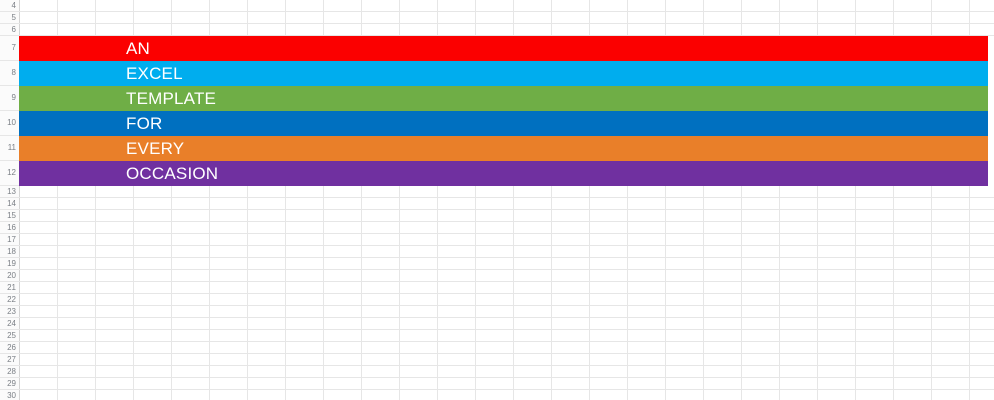 Image resolution: width=994 pixels, height=400 pixels. Describe the element at coordinates (503, 73) in the screenshot. I see `banner-bar-2: EXCEL` at that location.